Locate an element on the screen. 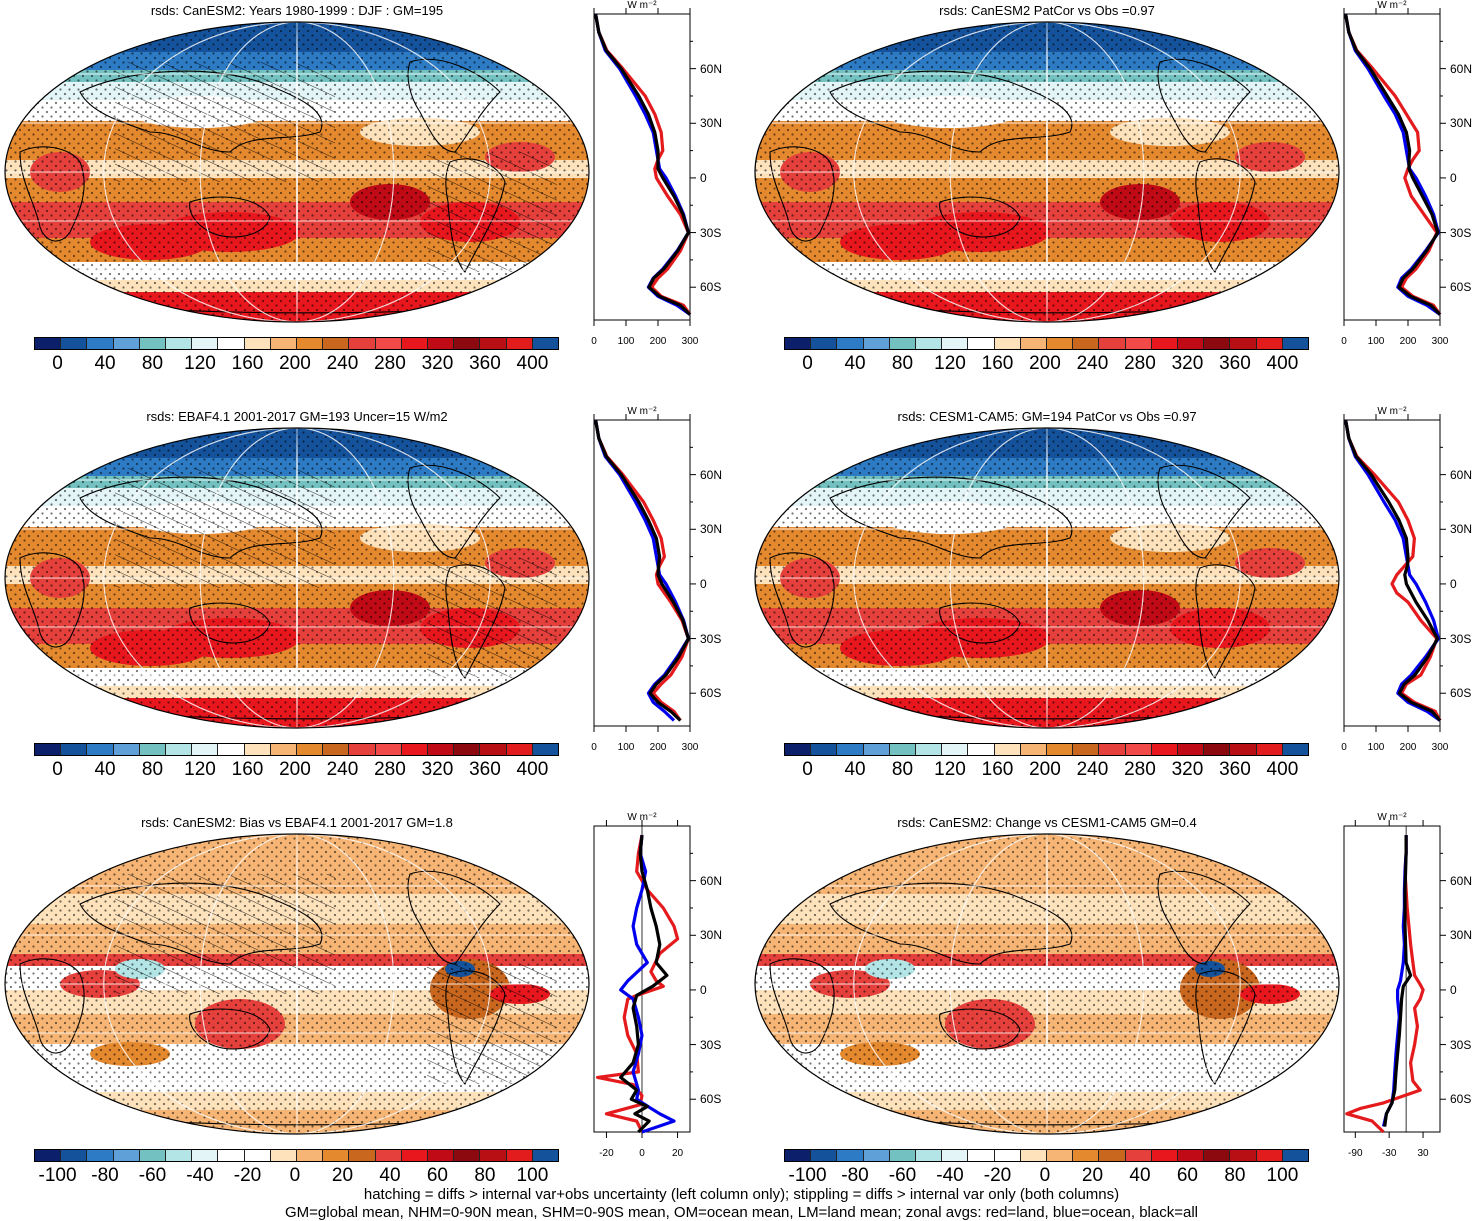  zonal-lat-label: 60S is located at coordinates (711, 693).